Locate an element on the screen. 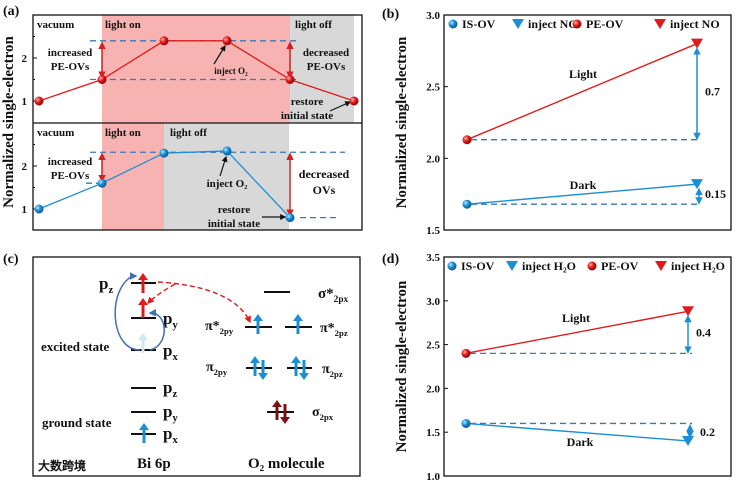 The height and width of the screenshot is (484, 738). bi-excited-pz-label: pz is located at coordinates (106, 285).